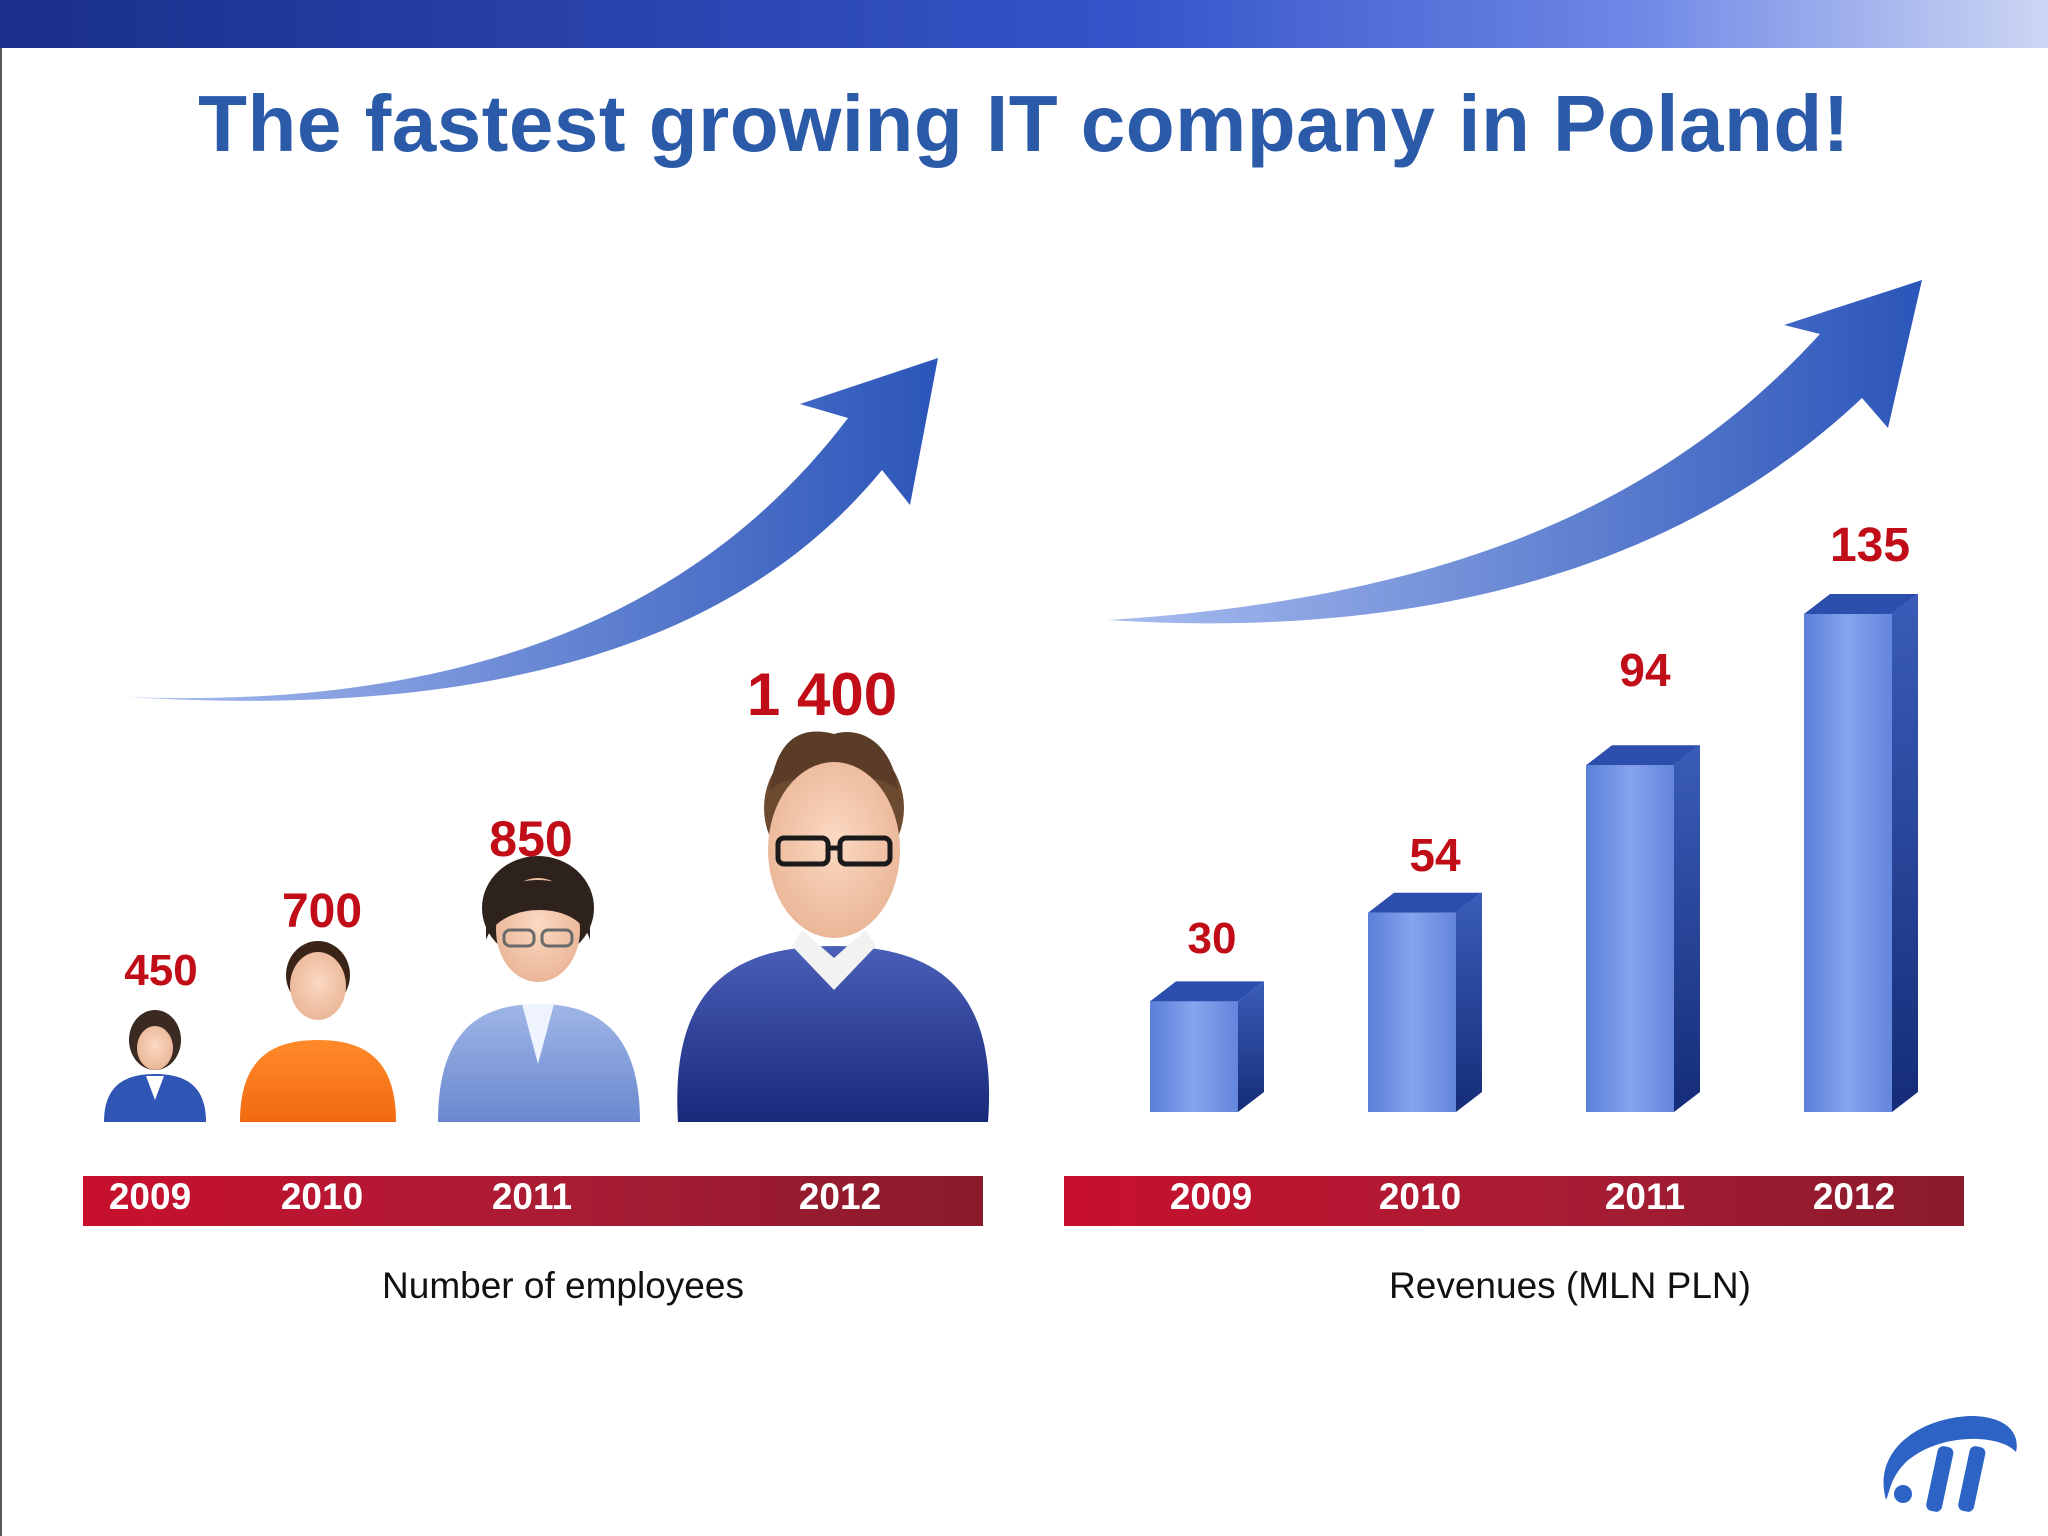 This screenshot has width=2048, height=1536. Describe the element at coordinates (1534, 853) in the screenshot. I see `revenue-bars` at that location.